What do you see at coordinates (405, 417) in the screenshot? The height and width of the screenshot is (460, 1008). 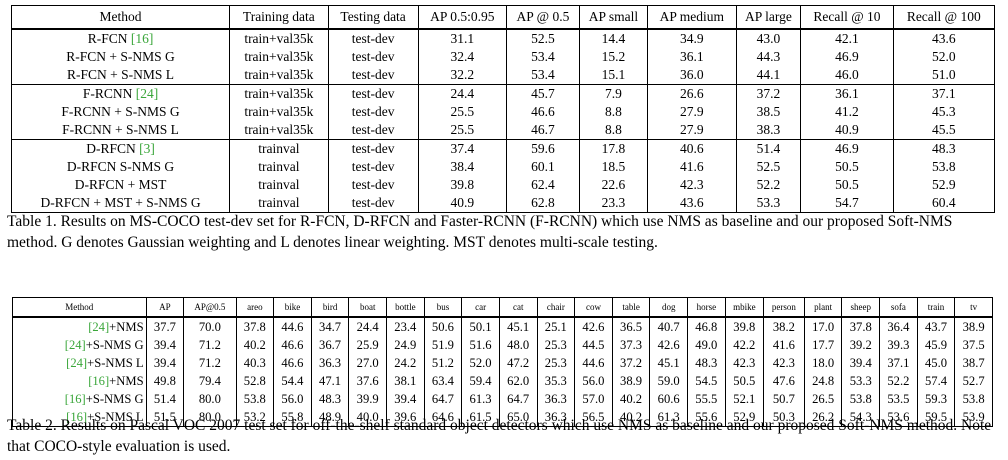 I see `table2-cell: 39.6` at bounding box center [405, 417].